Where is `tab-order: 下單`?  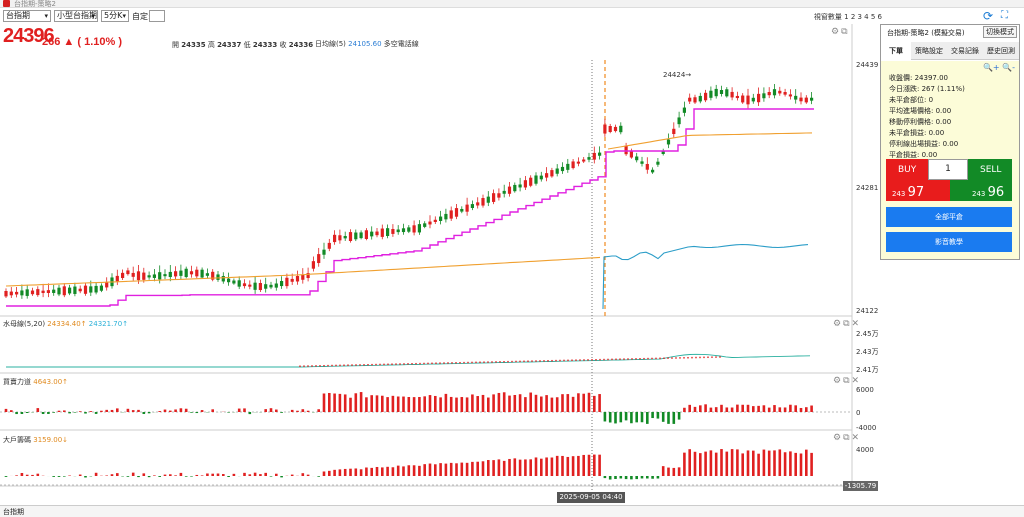
tab-order: 下單 is located at coordinates (896, 51).